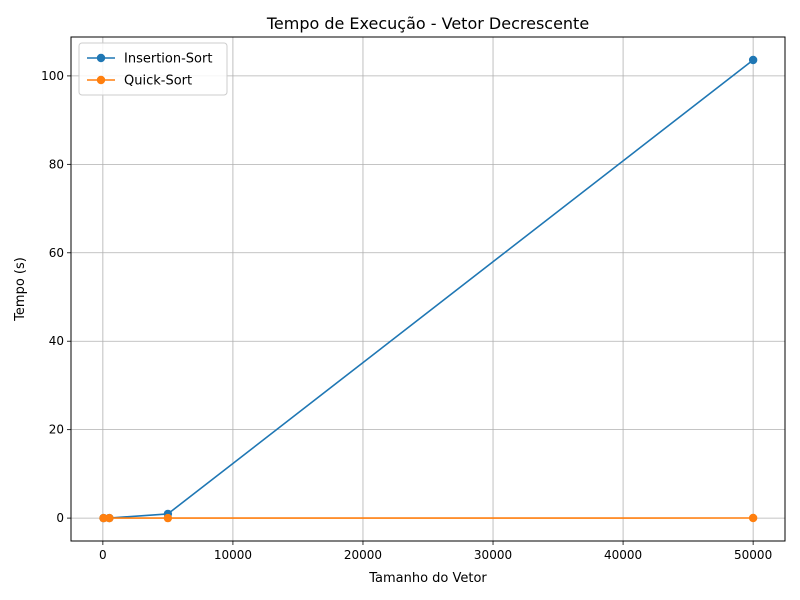 This screenshot has width=800, height=600. What do you see at coordinates (52, 76) in the screenshot?
I see `y-tick-label: 100` at bounding box center [52, 76].